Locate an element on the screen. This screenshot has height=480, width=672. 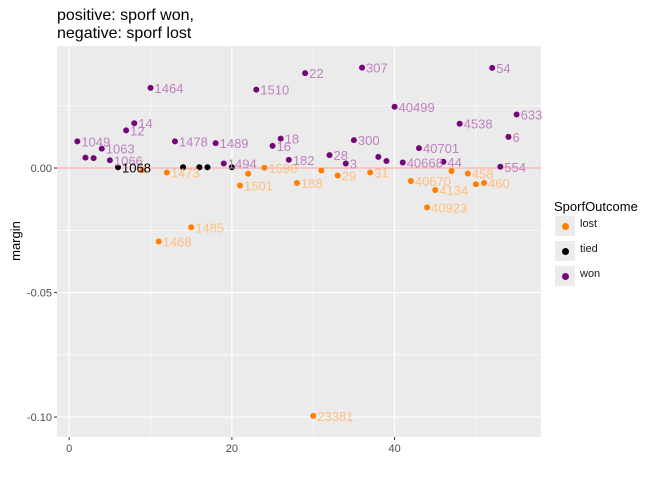
point-label: 4134 is located at coordinates (453, 190).